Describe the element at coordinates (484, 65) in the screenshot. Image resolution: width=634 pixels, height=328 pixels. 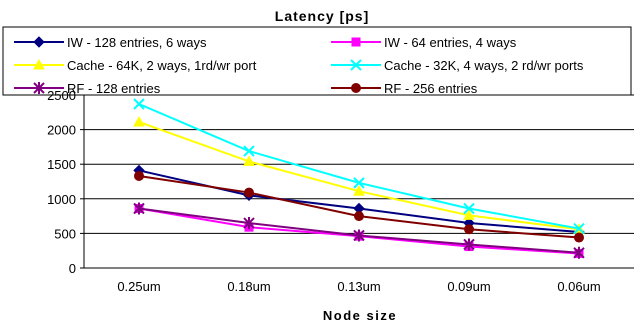
I see `legend-label-3: Cache - 32K, 4 ways, 2 rd/wr ports` at that location.